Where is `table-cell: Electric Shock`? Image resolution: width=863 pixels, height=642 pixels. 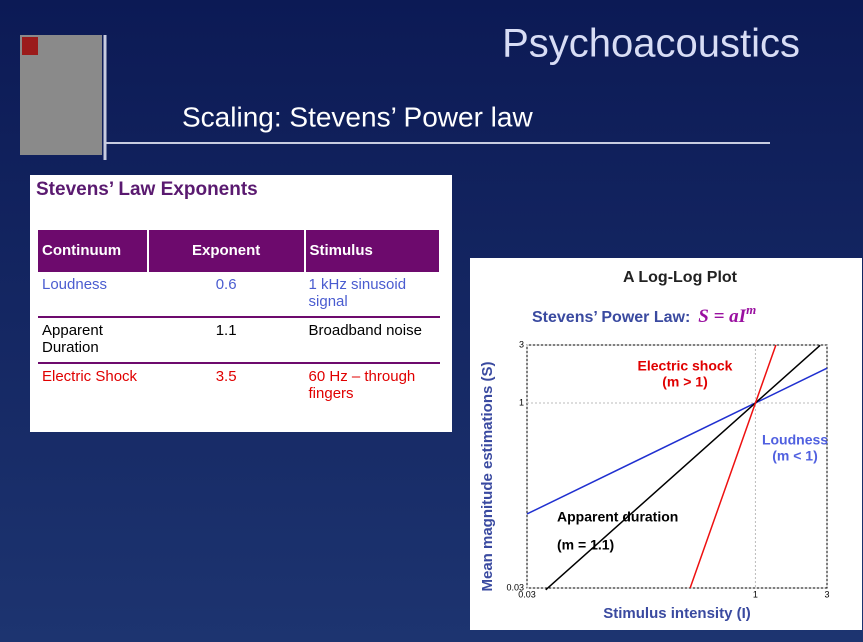
table-cell: Electric Shock is located at coordinates (93, 385).